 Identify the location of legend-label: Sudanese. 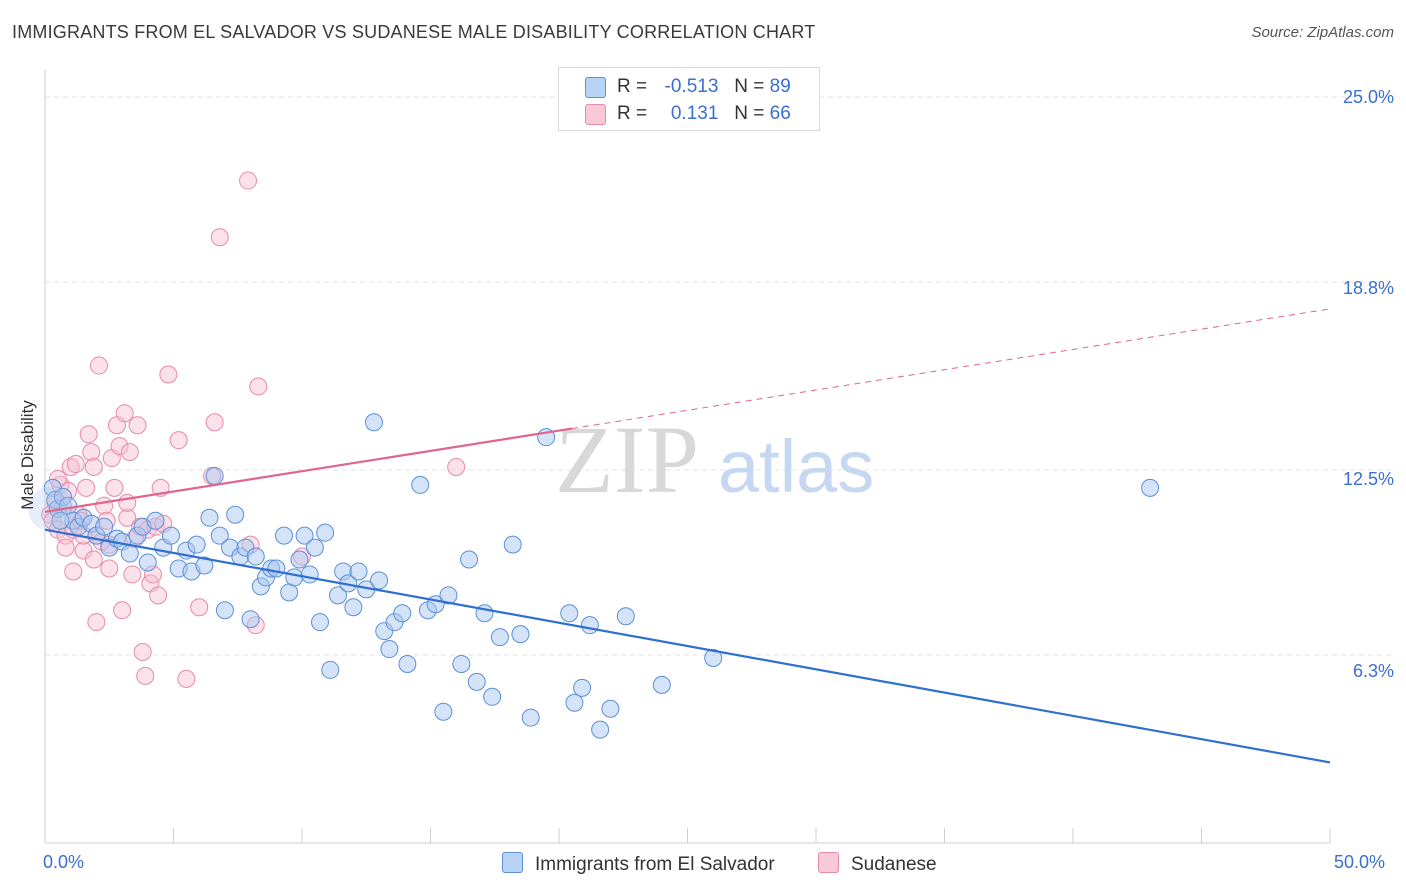
(894, 864).